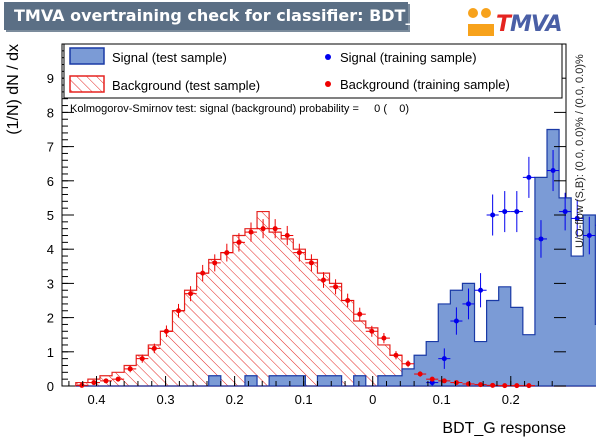 The height and width of the screenshot is (440, 596). What do you see at coordinates (481, 22) in the screenshot?
I see `logo-dots-icon` at bounding box center [481, 22].